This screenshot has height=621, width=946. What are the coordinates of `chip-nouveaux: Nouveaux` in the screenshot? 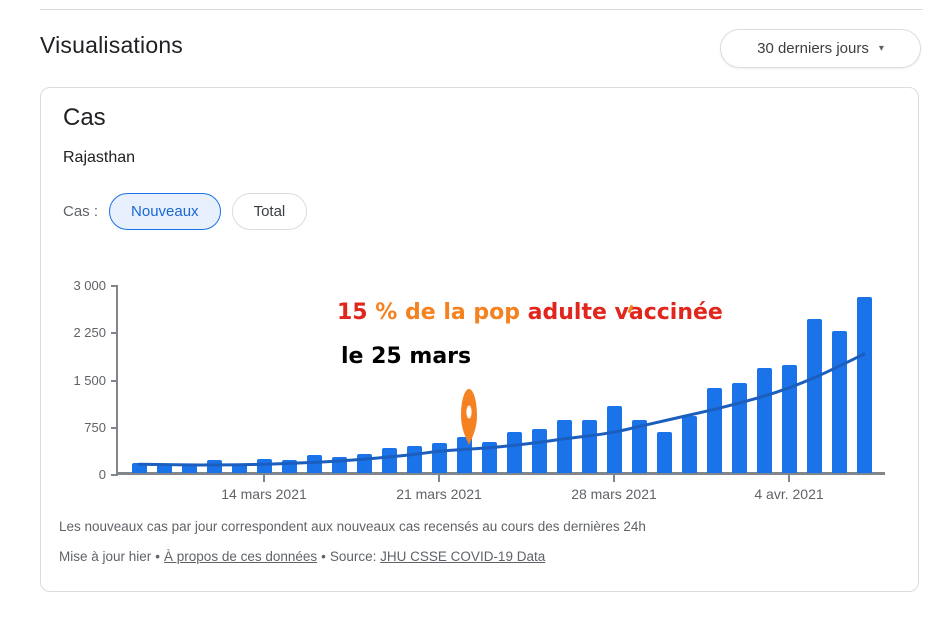 It's located at (165, 211).